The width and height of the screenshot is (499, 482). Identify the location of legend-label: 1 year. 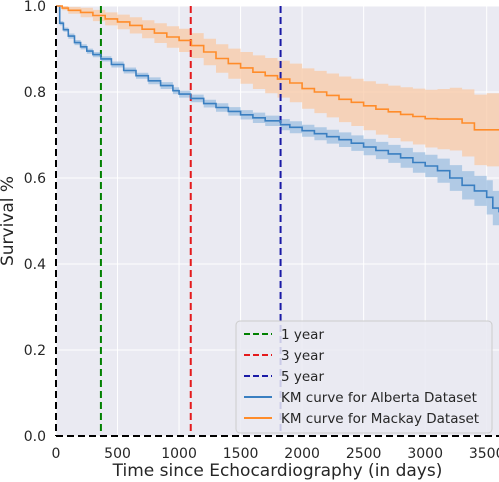
(302, 335).